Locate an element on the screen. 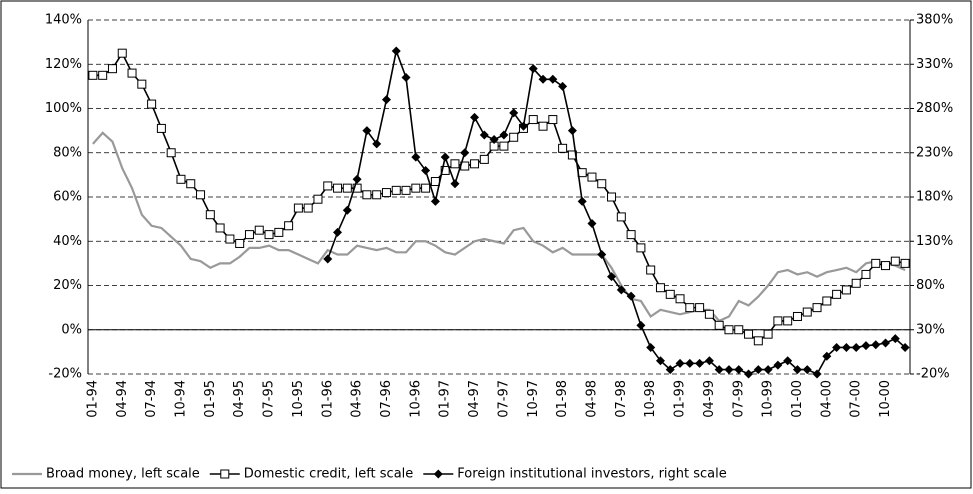 The height and width of the screenshot is (494, 973). y2-tick-label: 230% is located at coordinates (934, 152).